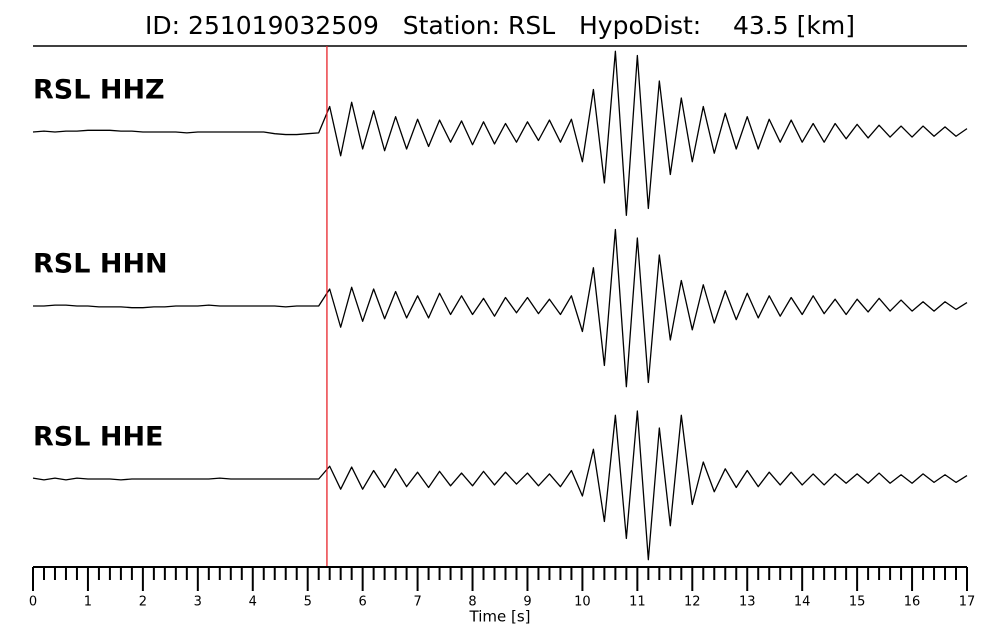 The height and width of the screenshot is (640, 1000). Describe the element at coordinates (802, 602) in the screenshot. I see `x-tick-label: 14` at that location.